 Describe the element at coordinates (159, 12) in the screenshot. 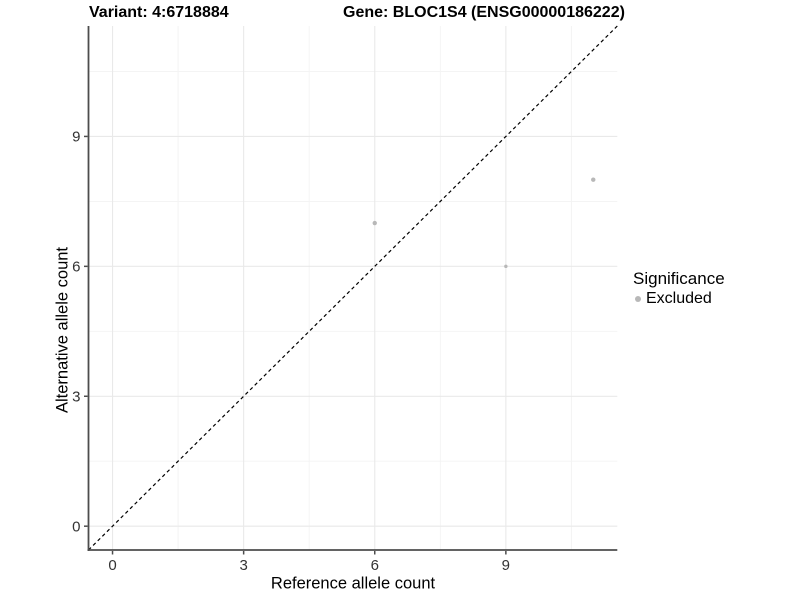

I see `plot-title-variant: Variant: 4:6718884` at that location.